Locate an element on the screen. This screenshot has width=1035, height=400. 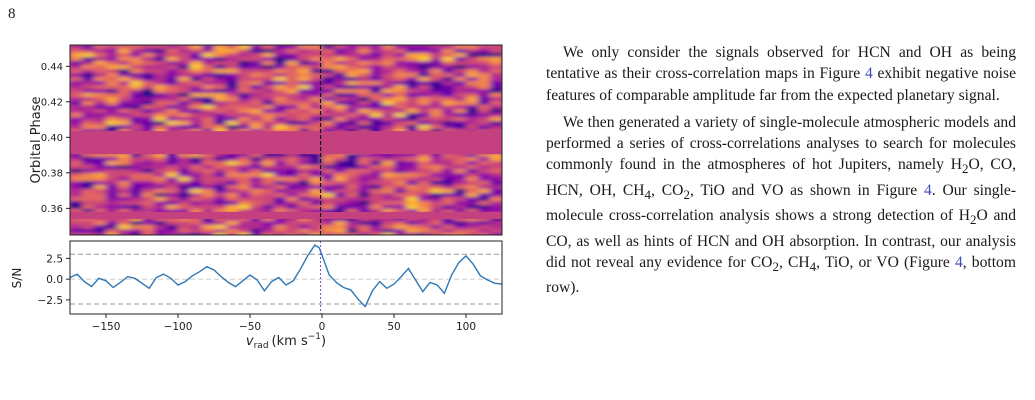
phase-tick-label: 0.40 is located at coordinates (52, 138).